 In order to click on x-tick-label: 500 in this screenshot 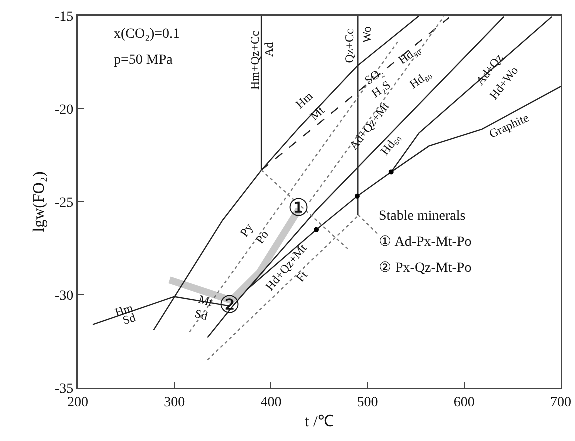, I will do `click(367, 402)`.